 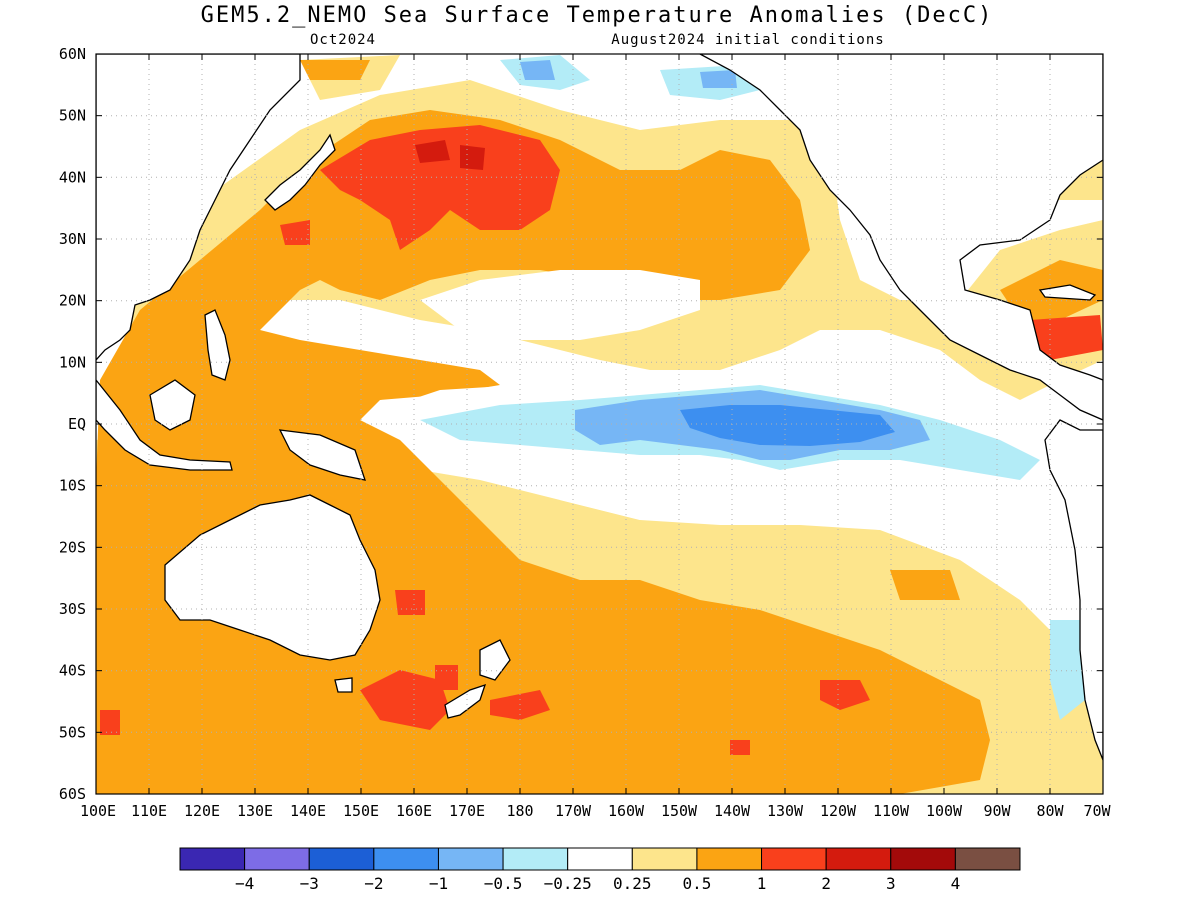 I want to click on lat-tick-label: 30N, so click(x=72, y=239).